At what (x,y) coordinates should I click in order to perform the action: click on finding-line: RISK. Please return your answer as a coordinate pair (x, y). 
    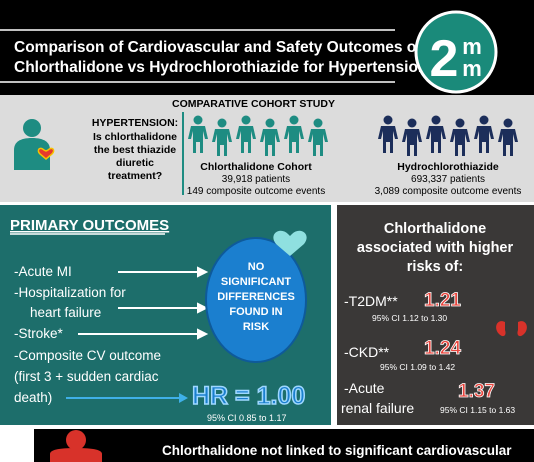
    Looking at the image, I should click on (256, 327).